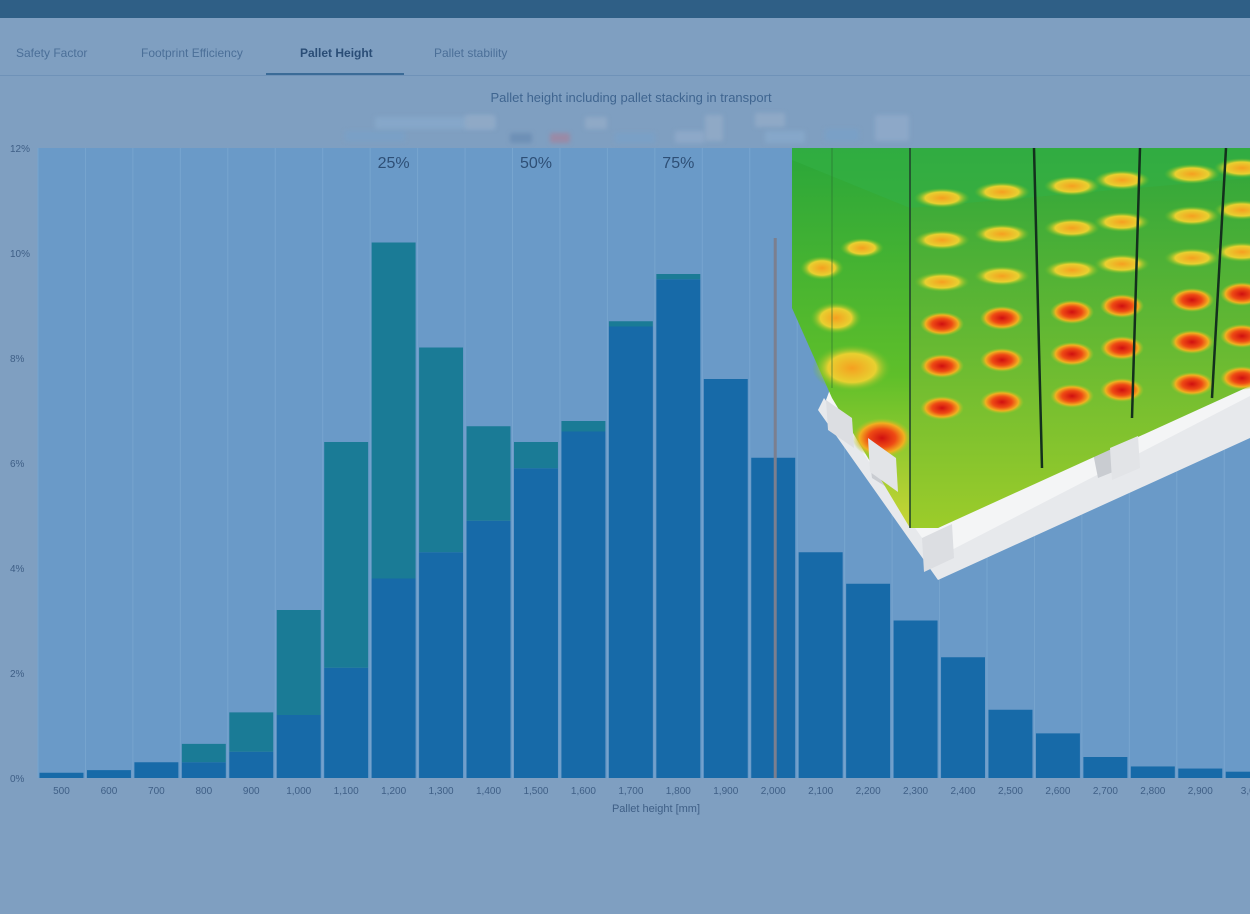 Image resolution: width=1250 pixels, height=914 pixels. What do you see at coordinates (535, 791) in the screenshot?
I see `x-tick-label: 1,500` at bounding box center [535, 791].